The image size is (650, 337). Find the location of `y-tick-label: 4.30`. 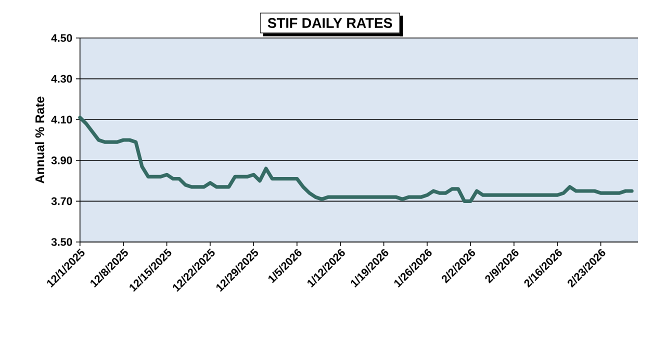

y-tick-label: 4.30 is located at coordinates (61, 78).